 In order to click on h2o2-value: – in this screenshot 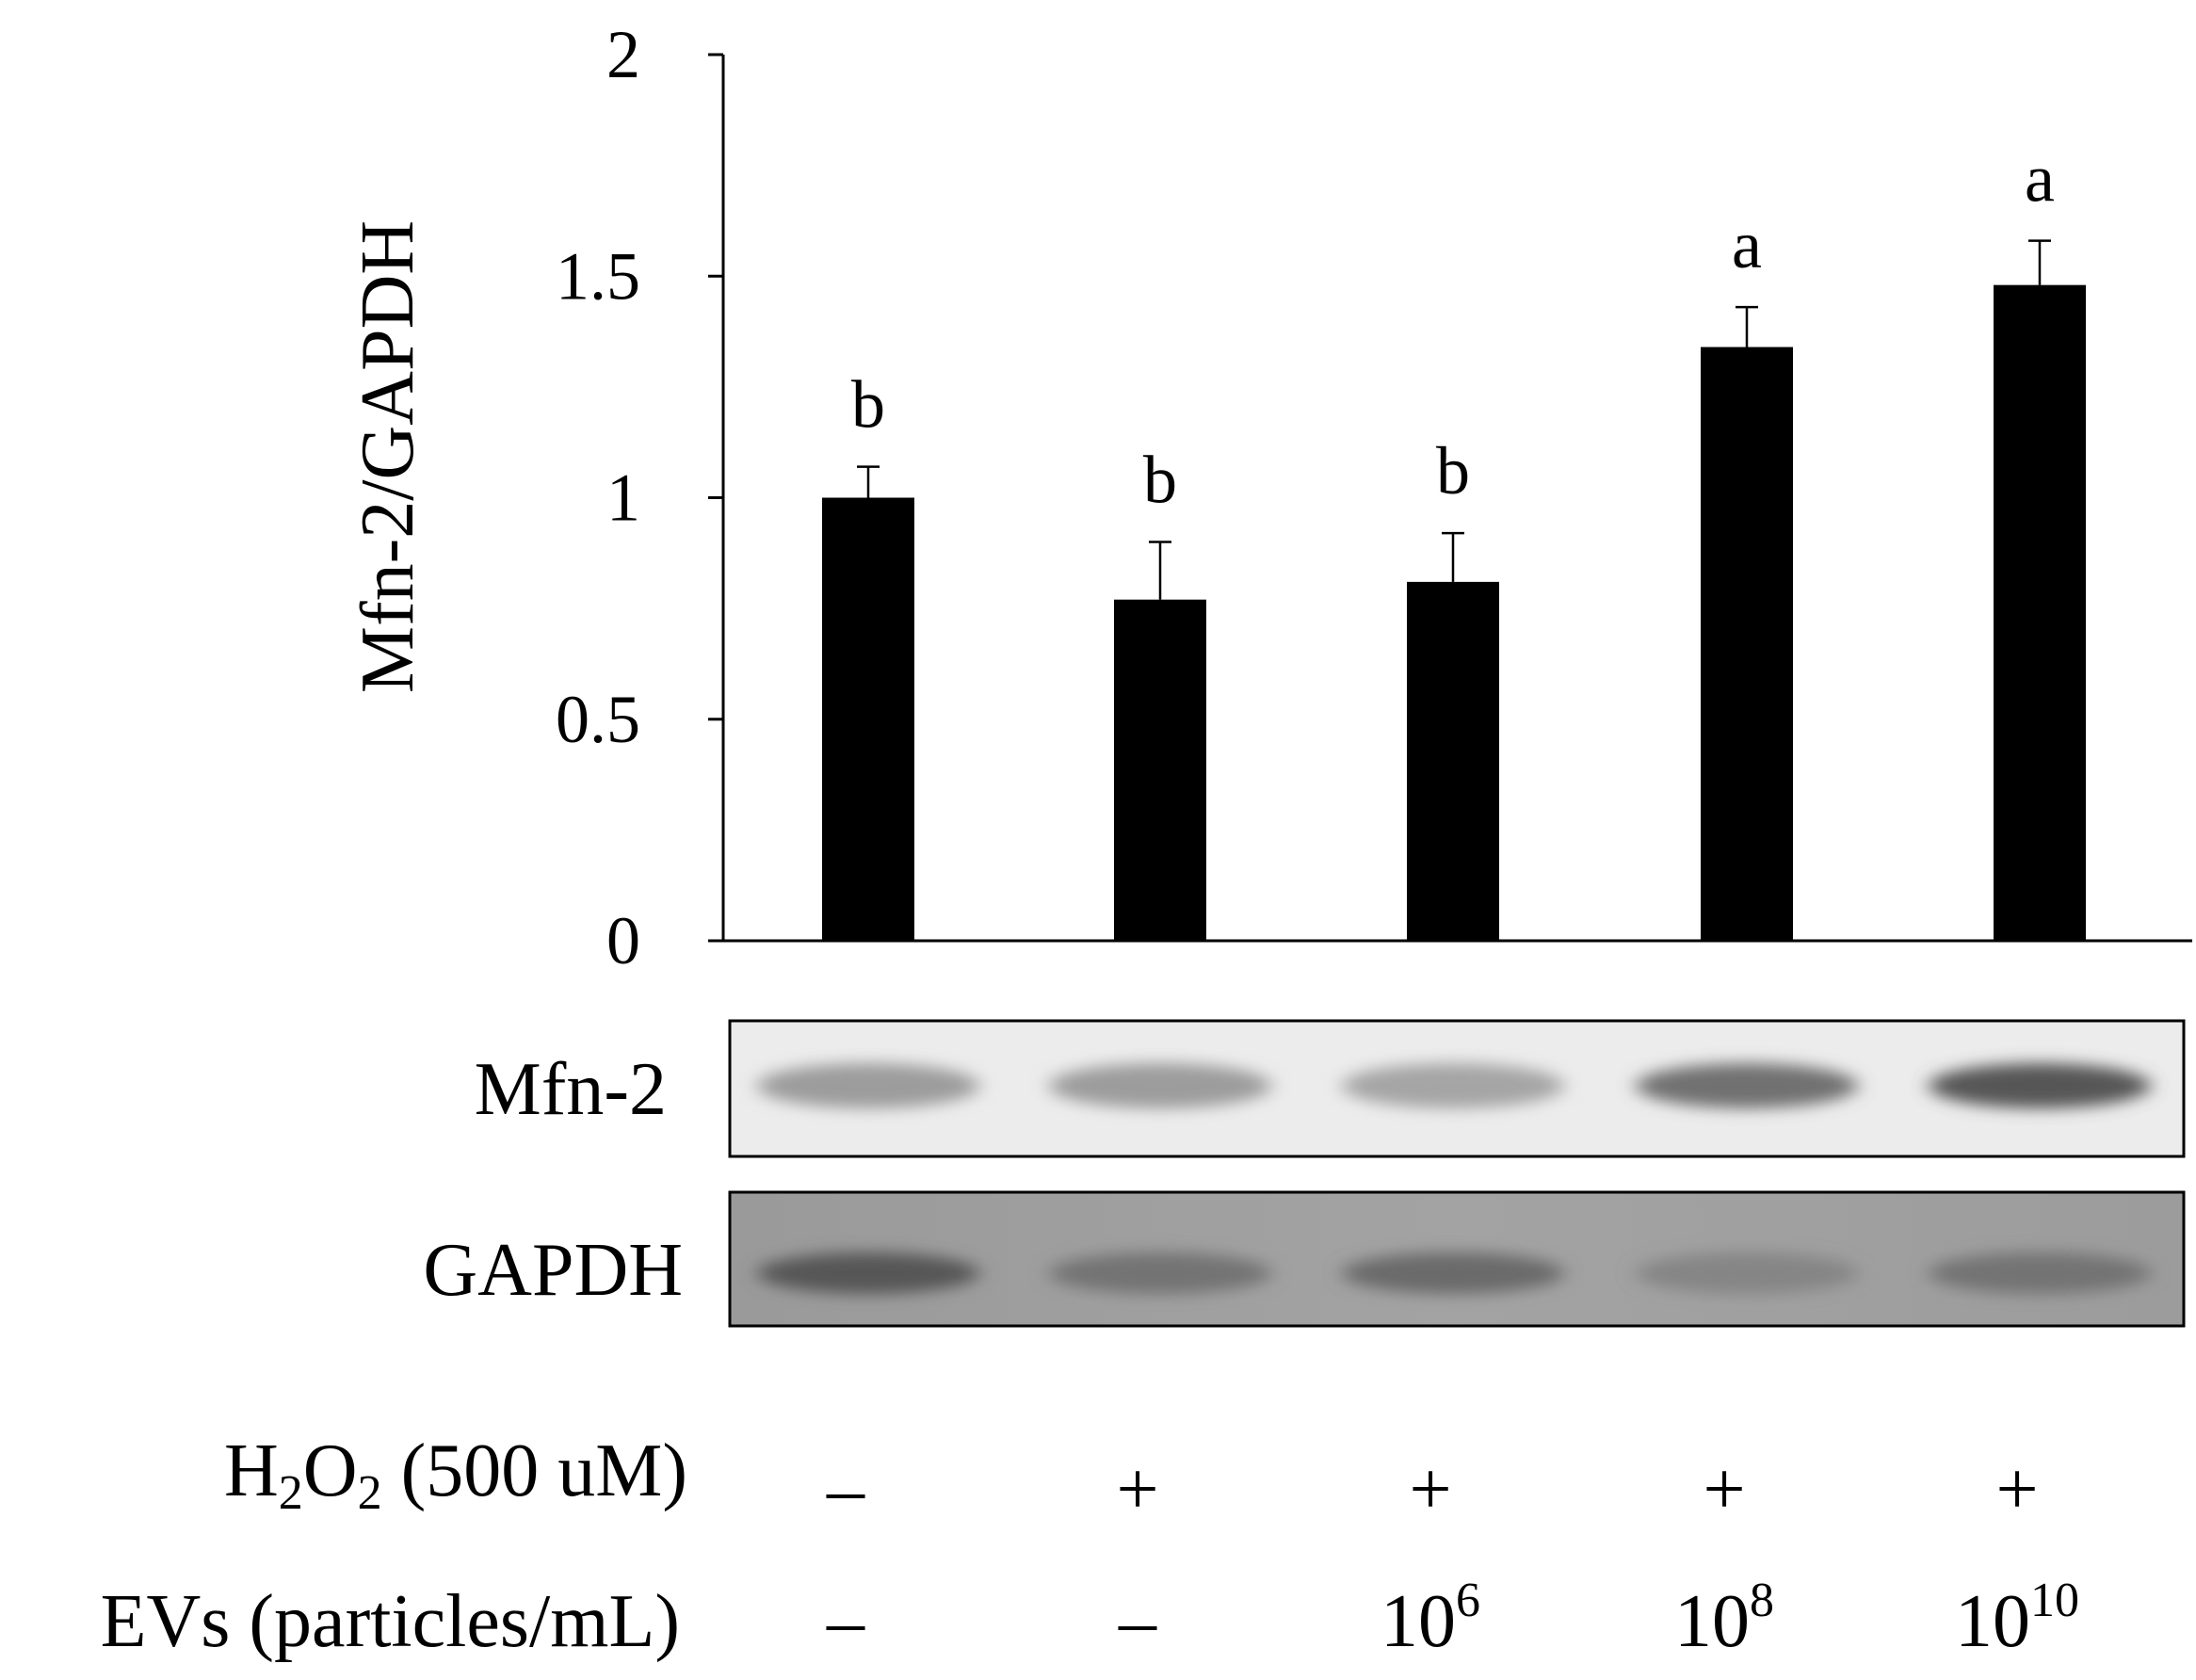, I will do `click(845, 1489)`.